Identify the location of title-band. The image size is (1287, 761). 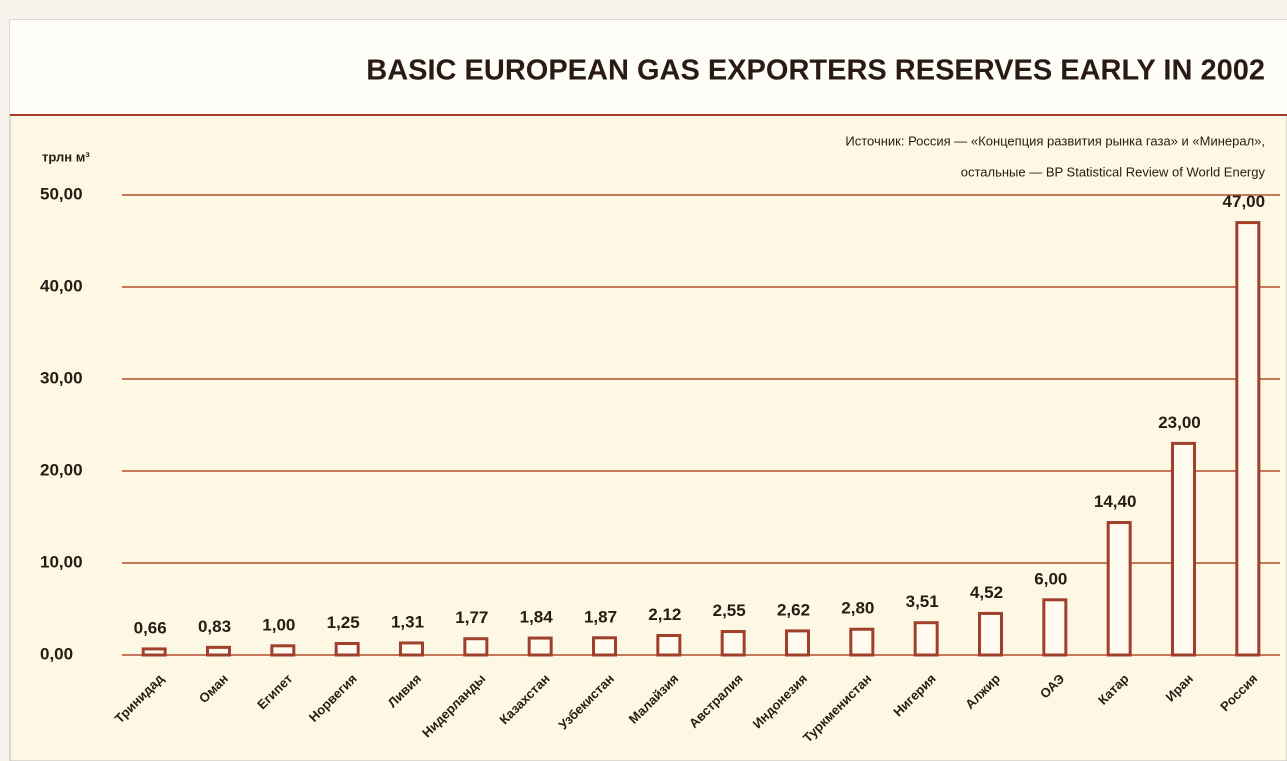
(648, 67).